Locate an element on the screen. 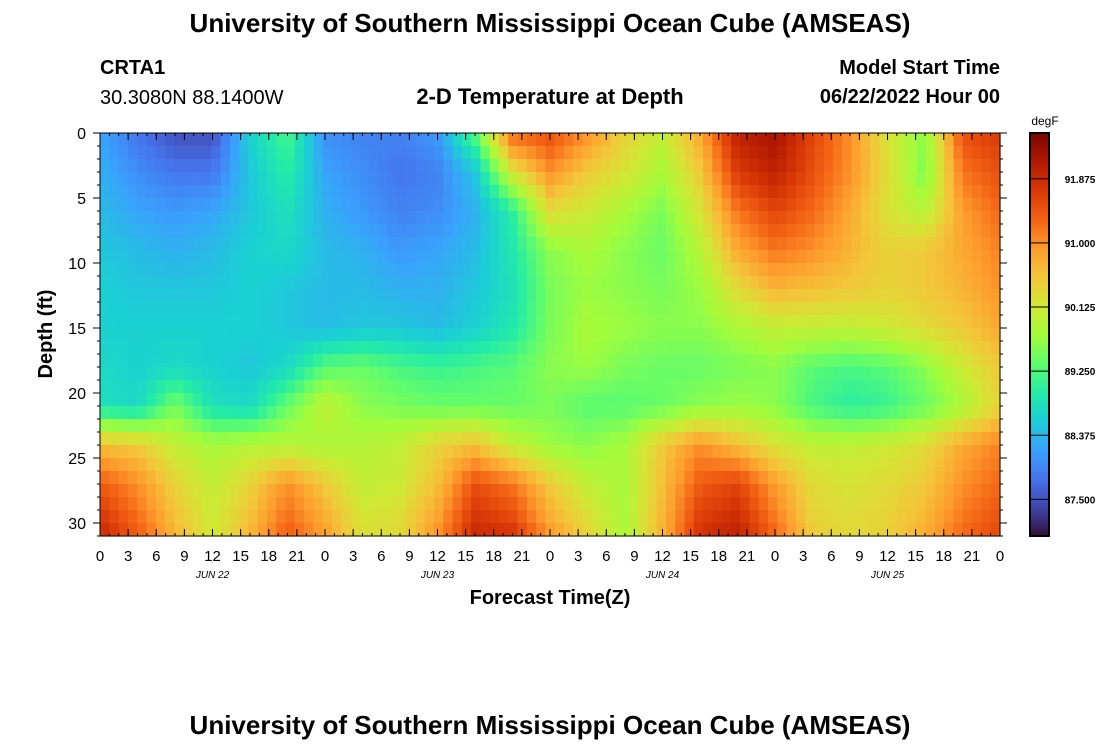 The height and width of the screenshot is (750, 1100). x-tick-label: 3 is located at coordinates (803, 556).